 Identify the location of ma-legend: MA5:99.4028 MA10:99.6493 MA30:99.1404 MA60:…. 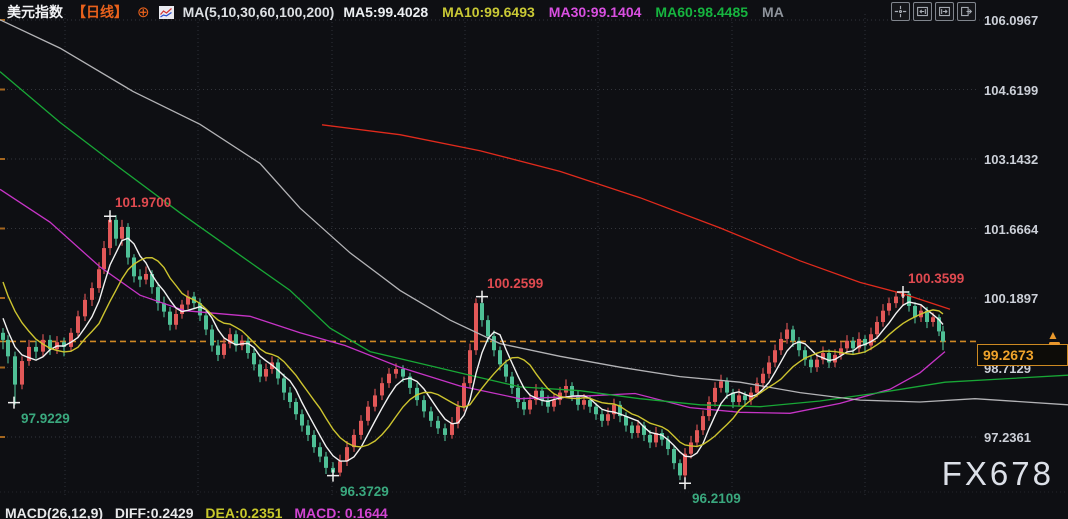
(563, 12).